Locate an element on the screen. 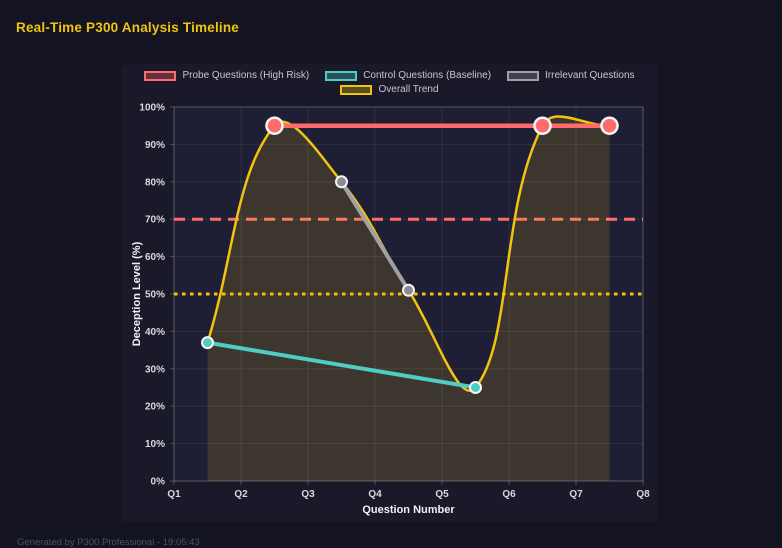 The width and height of the screenshot is (782, 548). y-tick-label: 90% is located at coordinates (155, 145).